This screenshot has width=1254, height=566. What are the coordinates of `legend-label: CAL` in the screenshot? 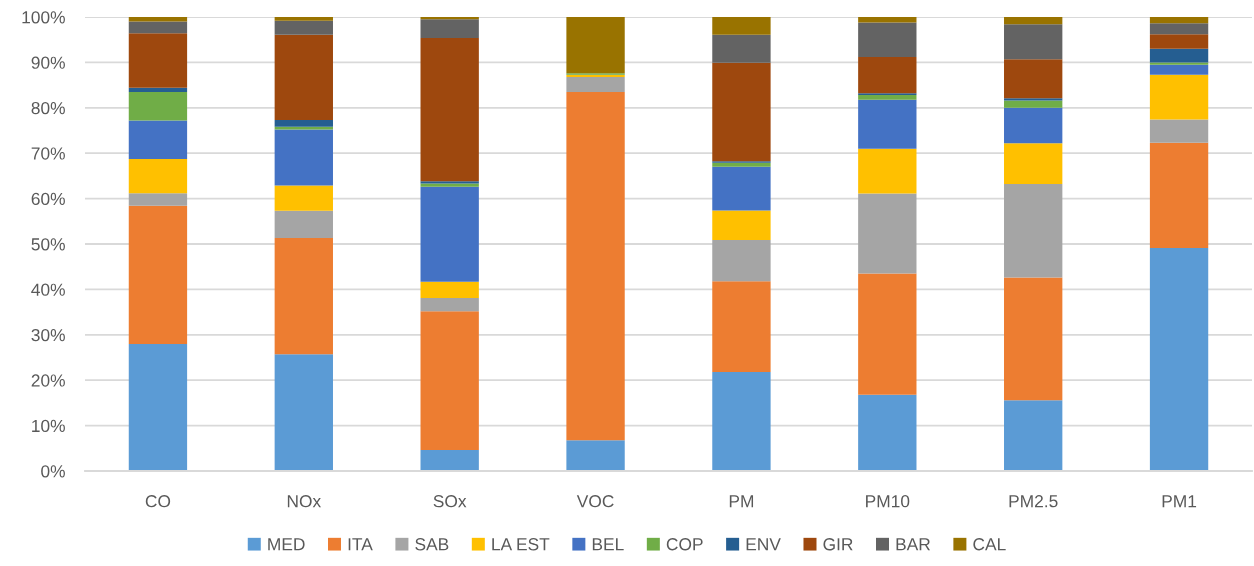 It's located at (989, 544).